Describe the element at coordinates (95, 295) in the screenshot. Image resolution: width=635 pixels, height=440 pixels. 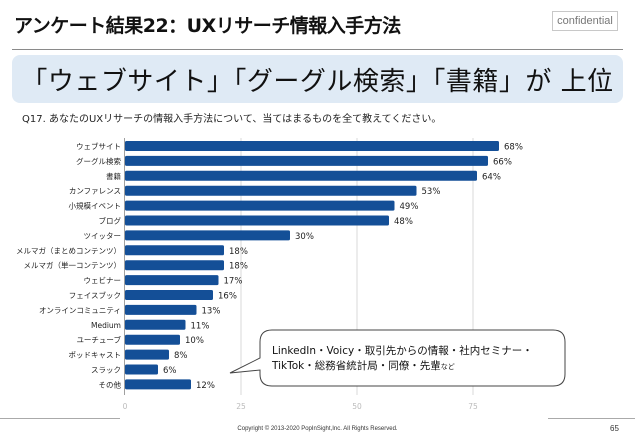
I see `category-label: フェイスブック` at that location.